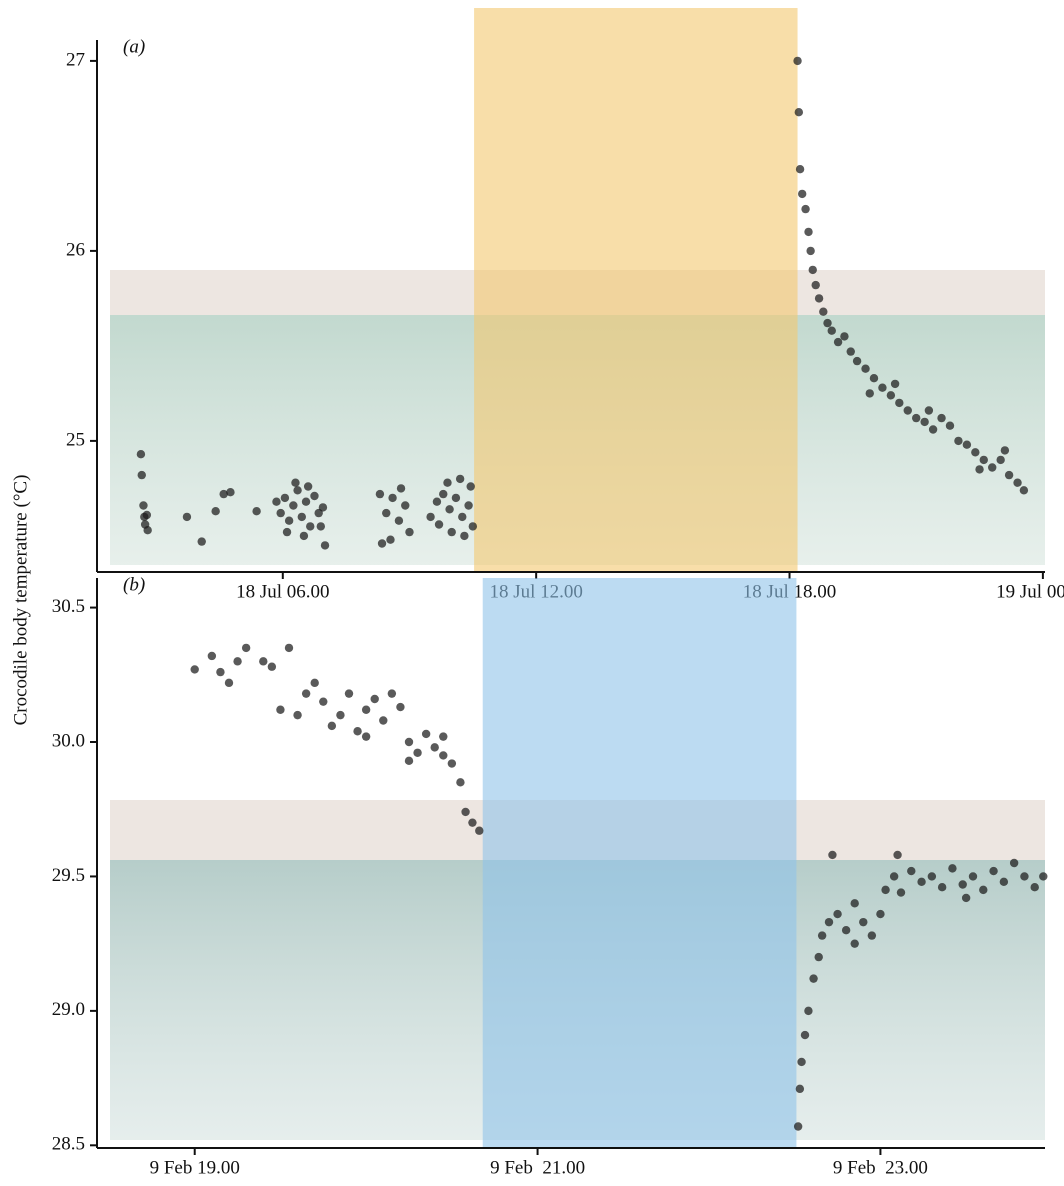  I want to click on y-tick-label: 30.5, so click(68, 606).